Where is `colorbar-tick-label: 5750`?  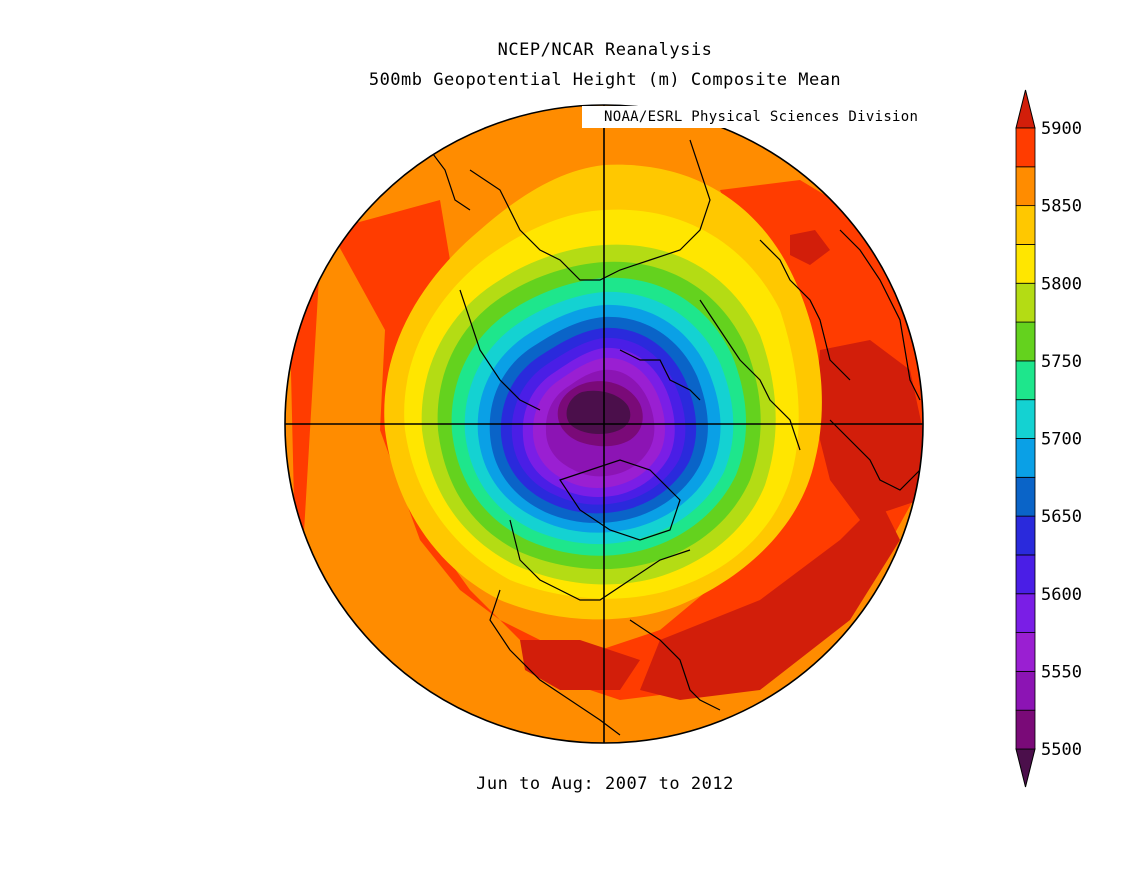
colorbar-tick-label: 5750 is located at coordinates (1061, 362).